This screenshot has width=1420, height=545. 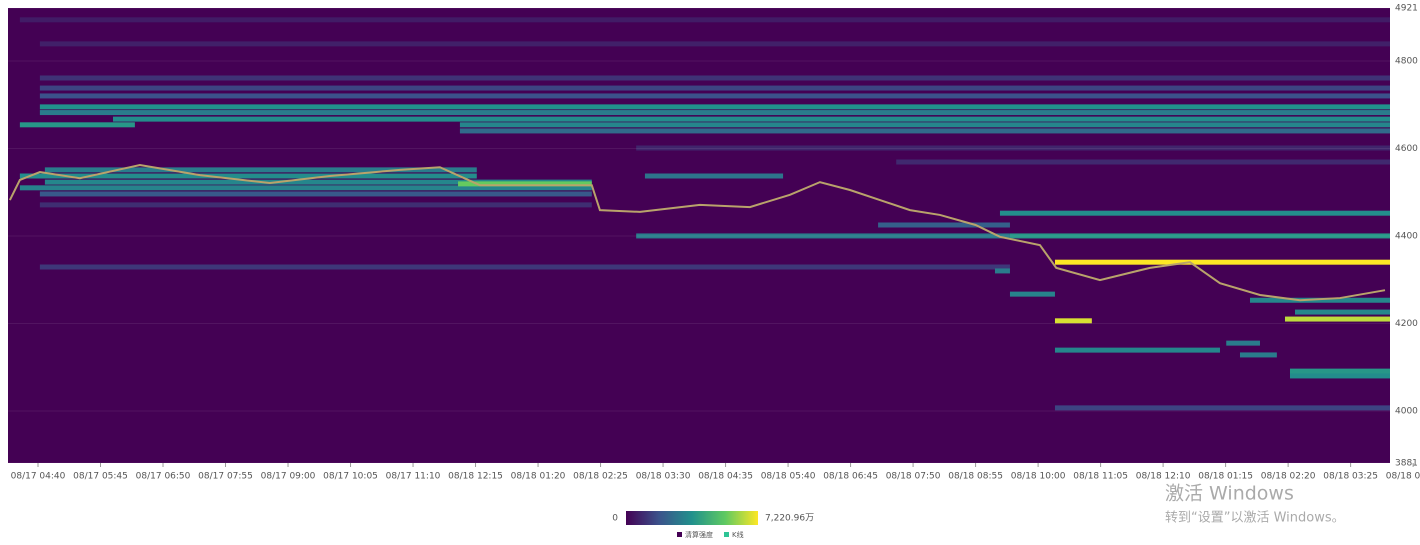 What do you see at coordinates (538, 477) in the screenshot?
I see `x-tick-label: 08/18 01:20` at bounding box center [538, 477].